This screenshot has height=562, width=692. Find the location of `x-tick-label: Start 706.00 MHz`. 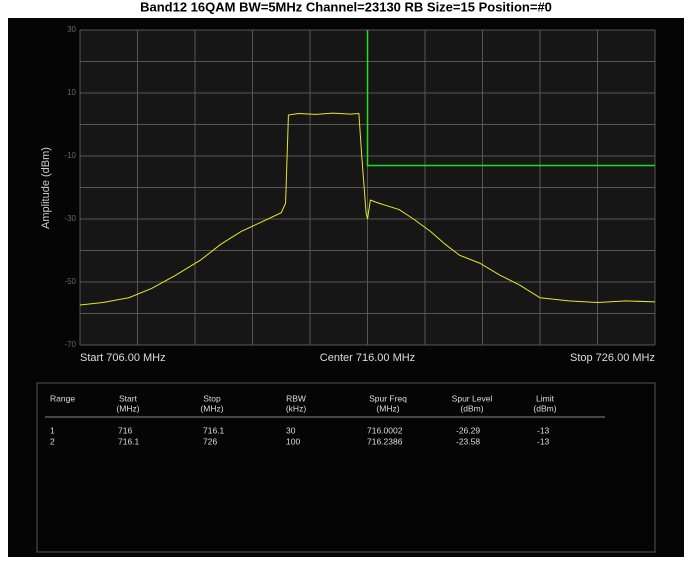

x-tick-label: Start 706.00 MHz is located at coordinates (123, 358).